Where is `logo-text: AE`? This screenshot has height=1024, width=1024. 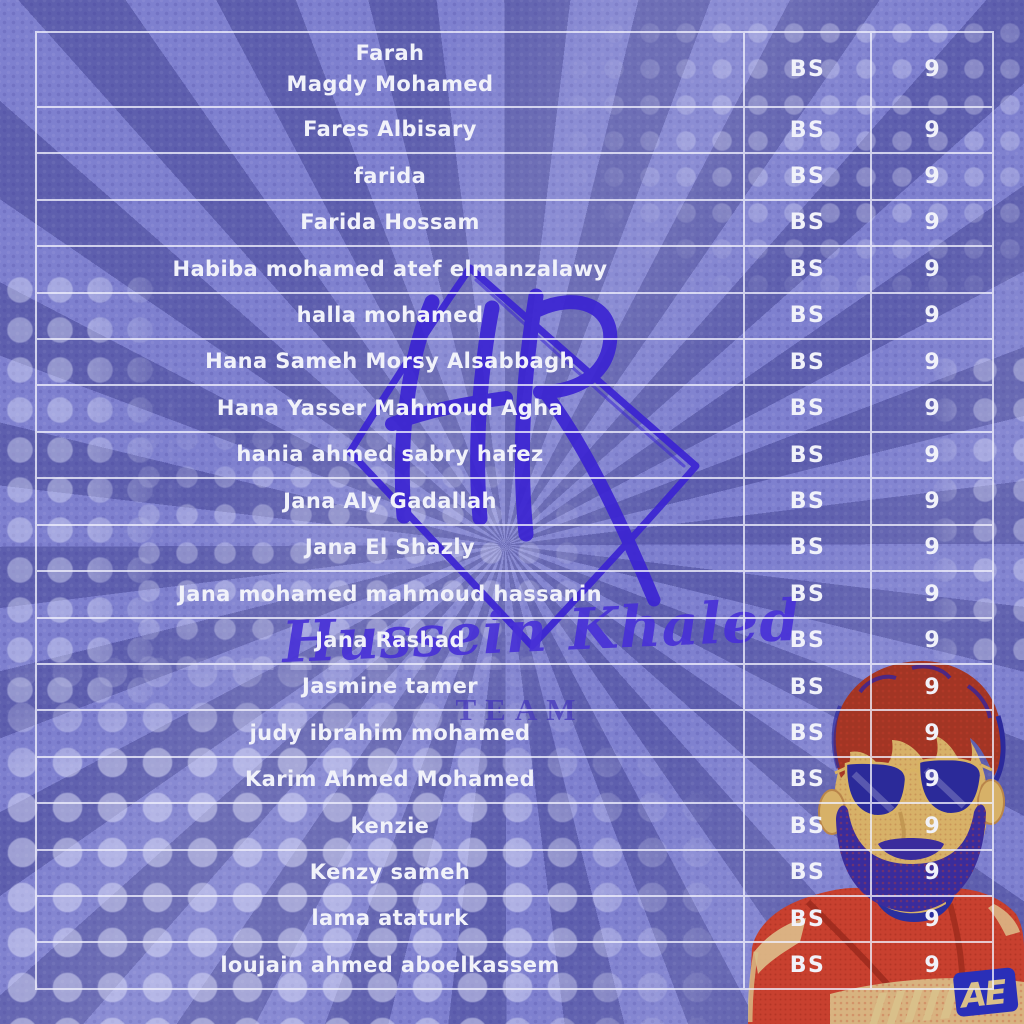 logo-text: AE is located at coordinates (982, 994).